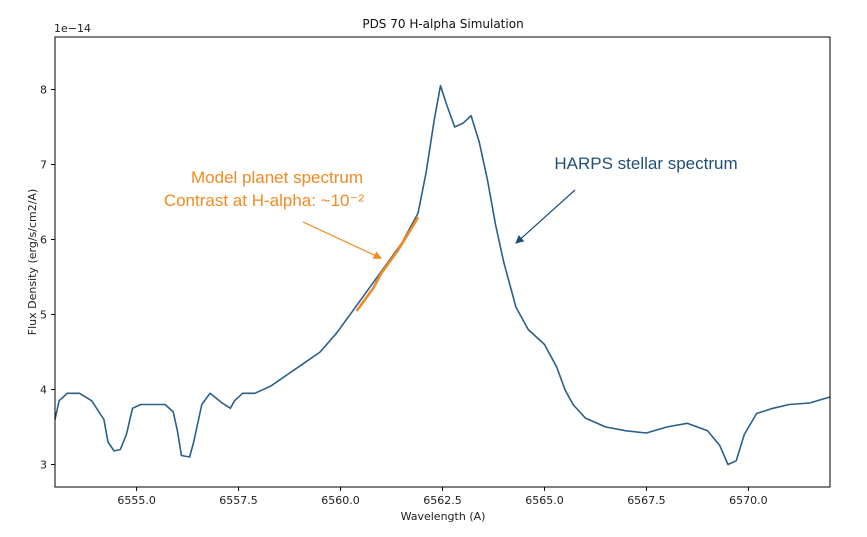  What do you see at coordinates (277, 177) in the screenshot?
I see `planet-annotation-line-1: Model planet spectrum` at bounding box center [277, 177].